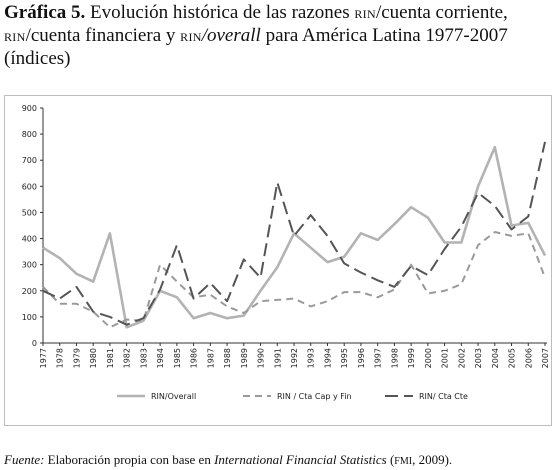 This screenshot has width=556, height=470. What do you see at coordinates (311, 358) in the screenshot?
I see `x-tick-label: 1993` at bounding box center [311, 358].